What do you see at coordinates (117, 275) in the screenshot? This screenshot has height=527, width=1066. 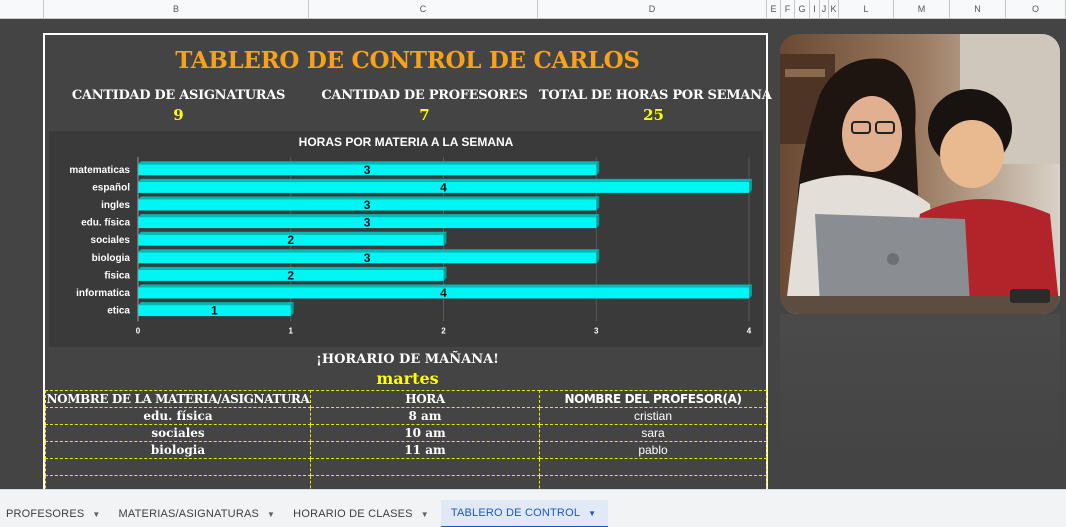 I see `category-label: fisica` at bounding box center [117, 275].